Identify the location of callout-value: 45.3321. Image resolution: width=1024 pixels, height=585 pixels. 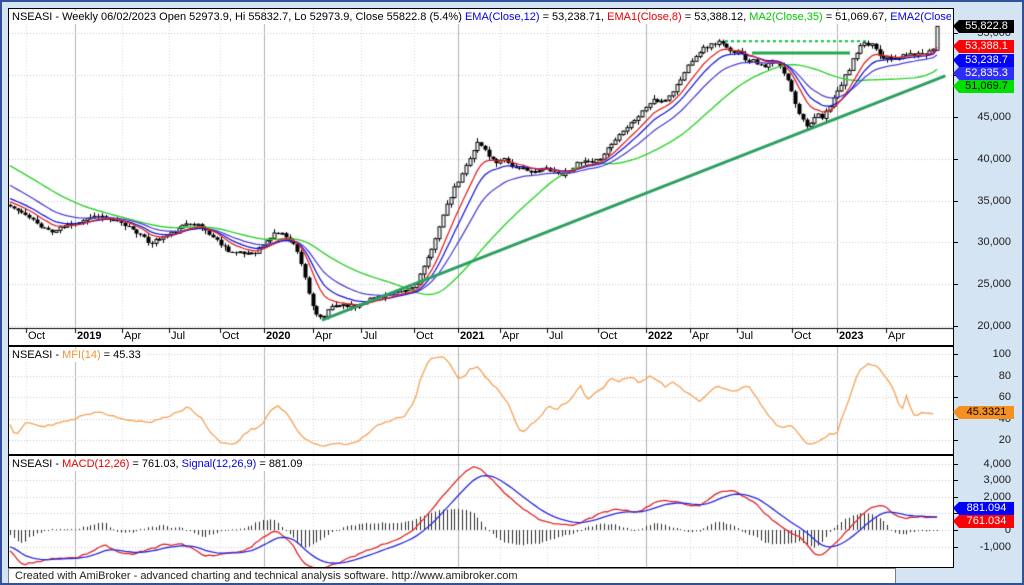
(986, 412).